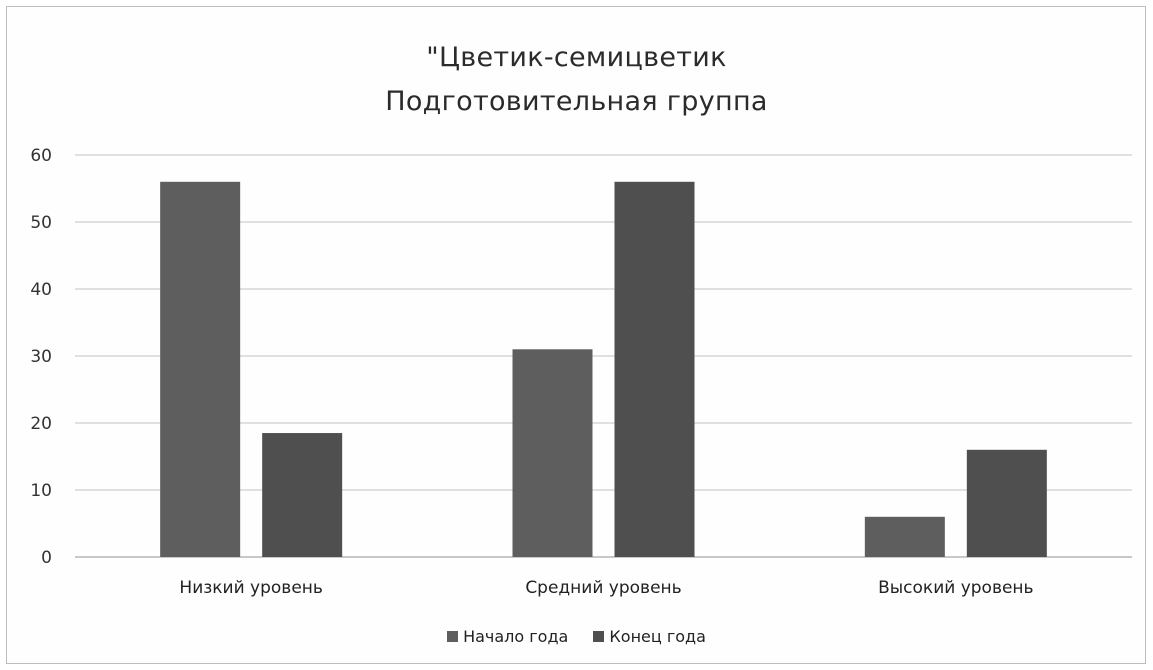 Image resolution: width=1153 pixels, height=670 pixels. Describe the element at coordinates (41, 156) in the screenshot. I see `y-tick-label: 60` at that location.